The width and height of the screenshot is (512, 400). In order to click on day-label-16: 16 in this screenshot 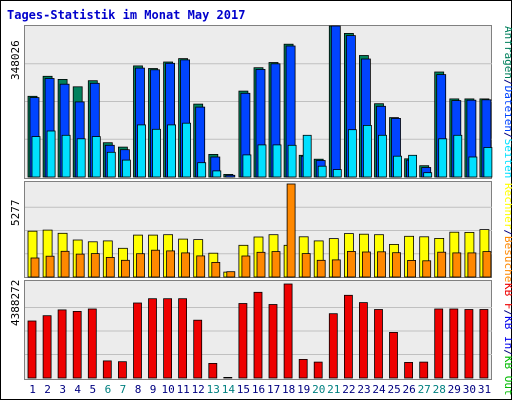, I will do `click(258, 389)`.